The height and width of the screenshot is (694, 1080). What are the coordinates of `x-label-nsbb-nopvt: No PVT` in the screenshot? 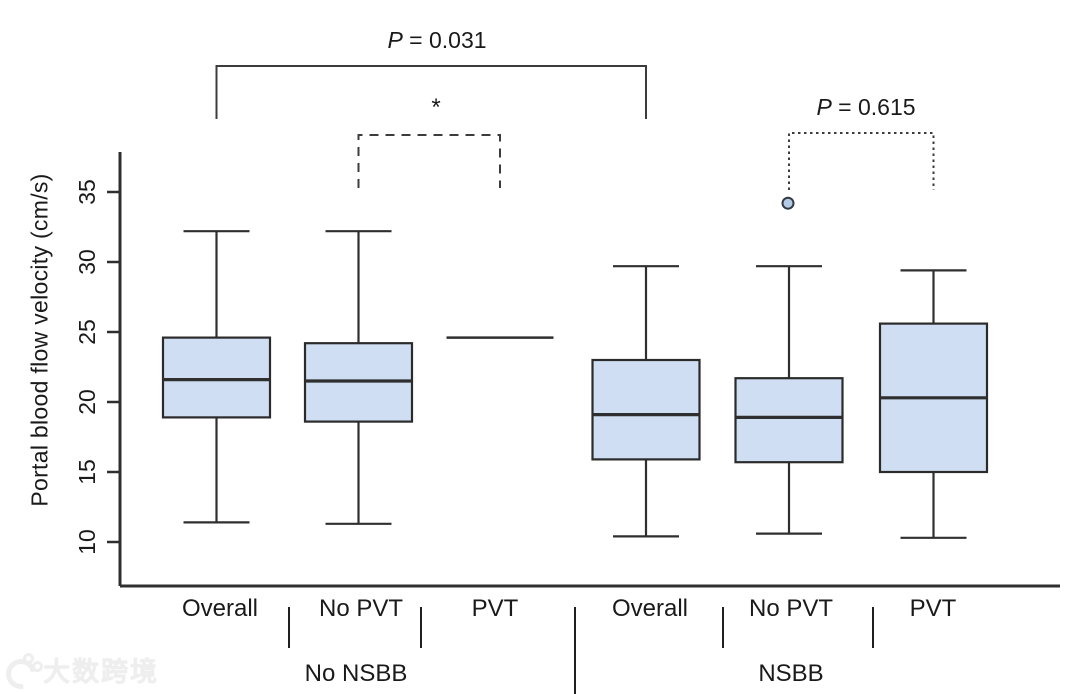 It's located at (791, 608).